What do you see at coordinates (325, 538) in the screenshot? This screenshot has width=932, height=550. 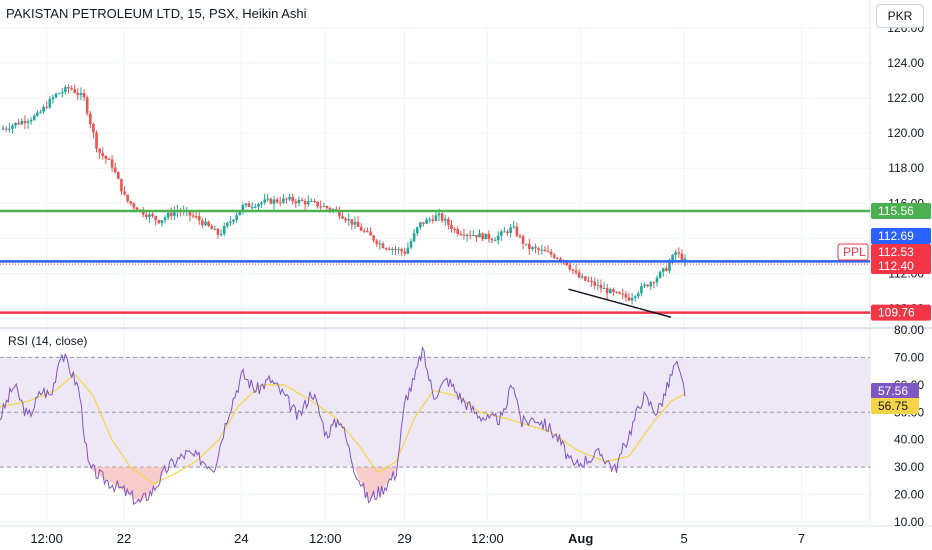 I see `time-tick-label: 12:00` at bounding box center [325, 538].